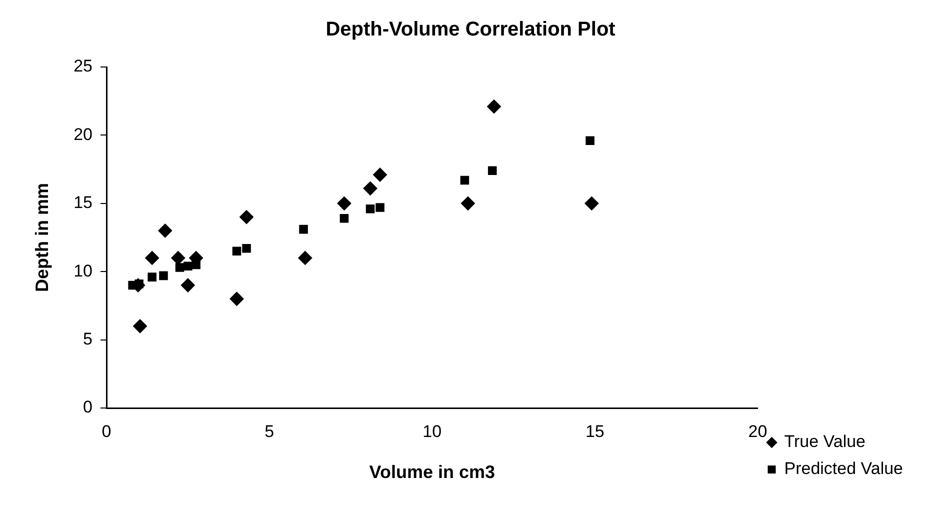 The height and width of the screenshot is (505, 927). I want to click on x-axis-title: Volume in cm3, so click(432, 472).